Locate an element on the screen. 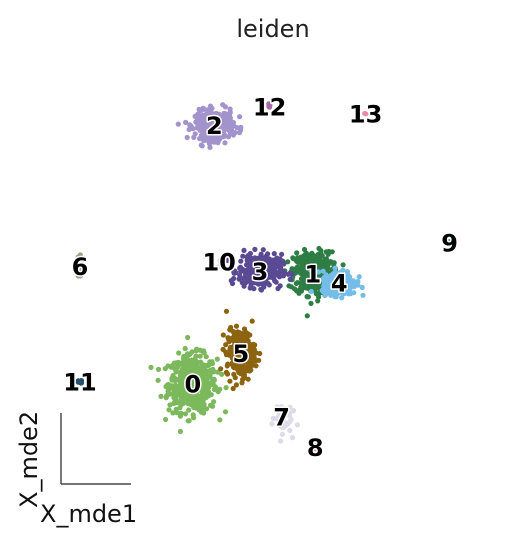  y-axis-label: X_mde2 is located at coordinates (29, 459).